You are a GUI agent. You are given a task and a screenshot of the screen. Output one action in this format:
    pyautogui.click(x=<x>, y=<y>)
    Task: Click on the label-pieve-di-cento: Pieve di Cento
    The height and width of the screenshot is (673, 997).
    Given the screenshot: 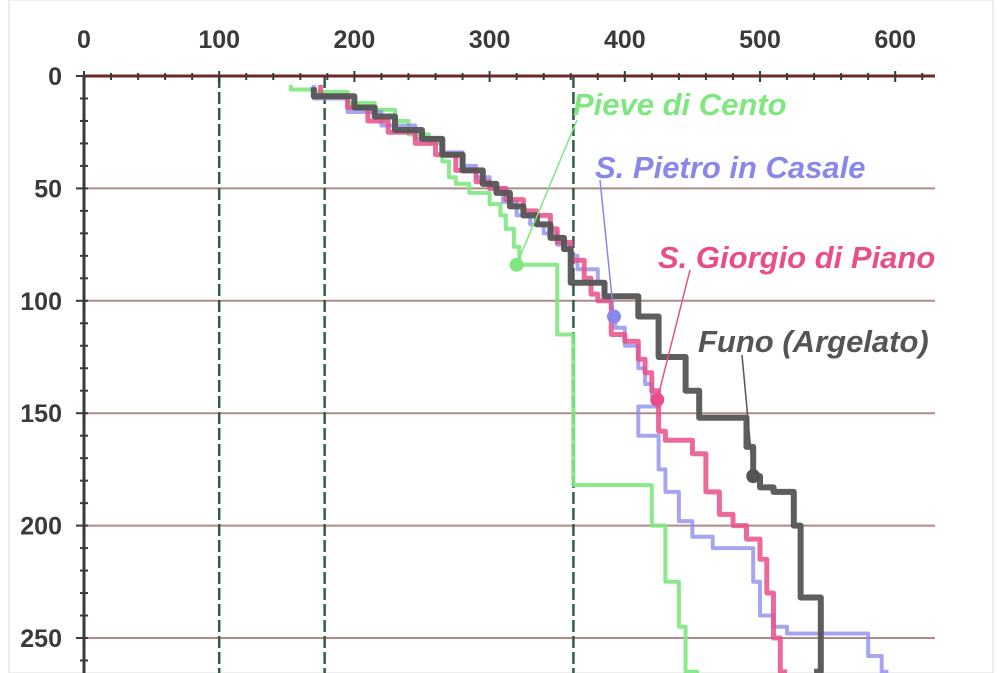 What is the action you would take?
    pyautogui.click(x=680, y=104)
    